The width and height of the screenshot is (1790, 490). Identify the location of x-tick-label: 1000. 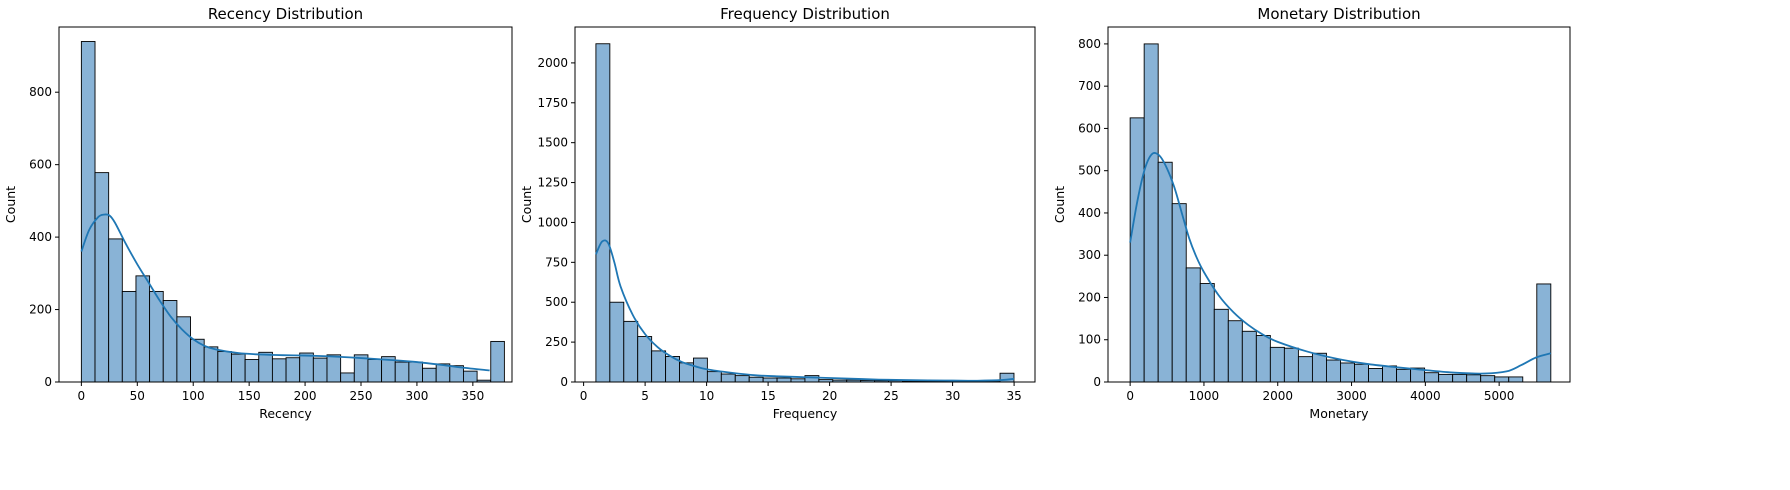
(1204, 396).